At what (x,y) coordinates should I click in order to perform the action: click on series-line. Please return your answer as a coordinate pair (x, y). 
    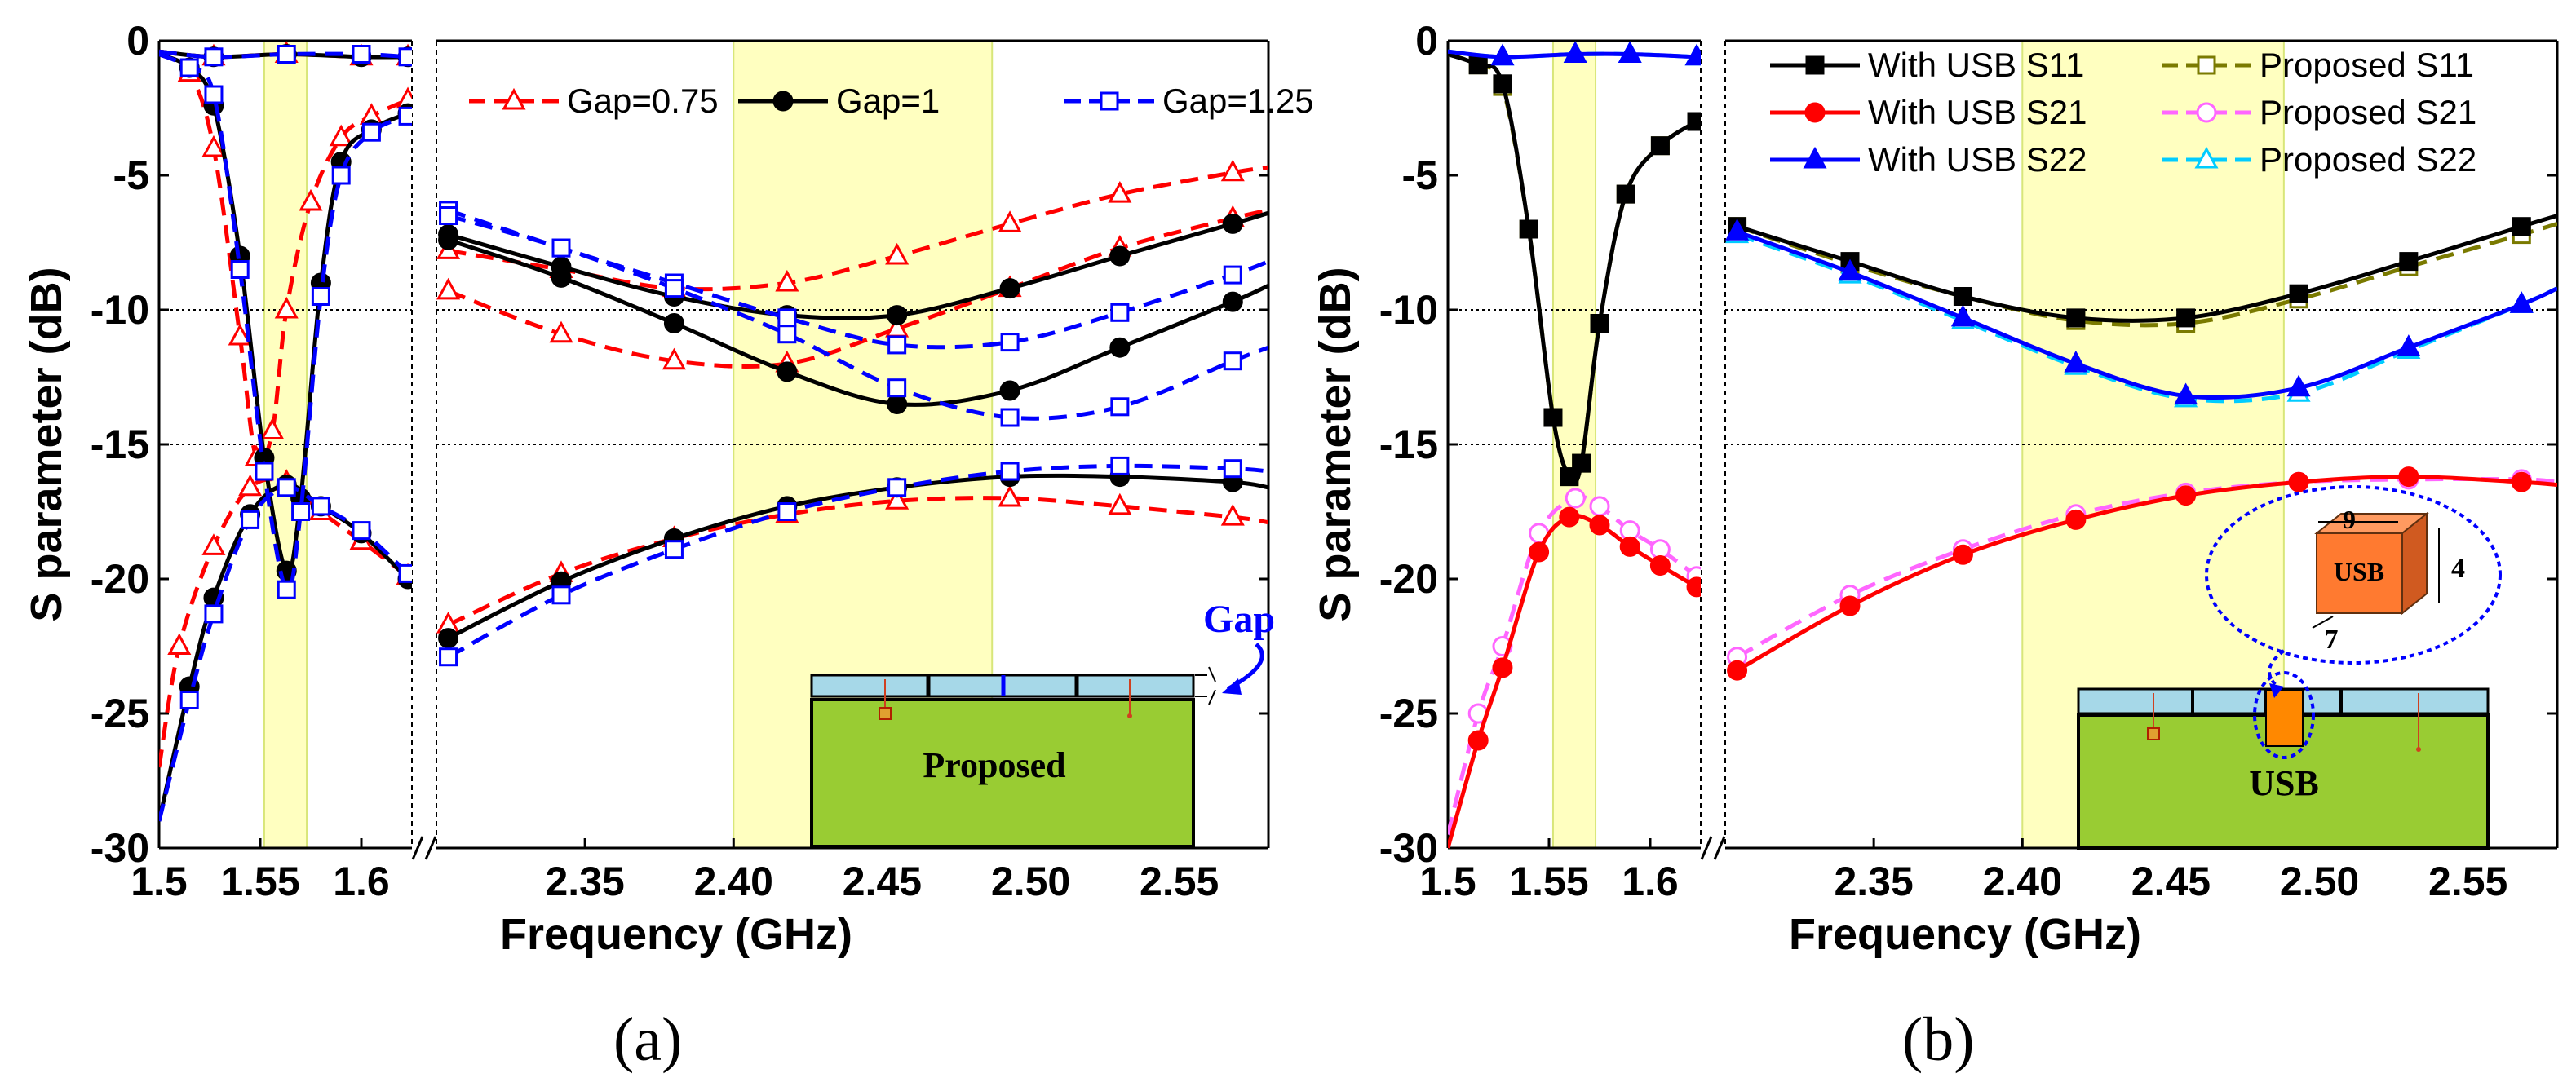
    Looking at the image, I should click on (2146, 275).